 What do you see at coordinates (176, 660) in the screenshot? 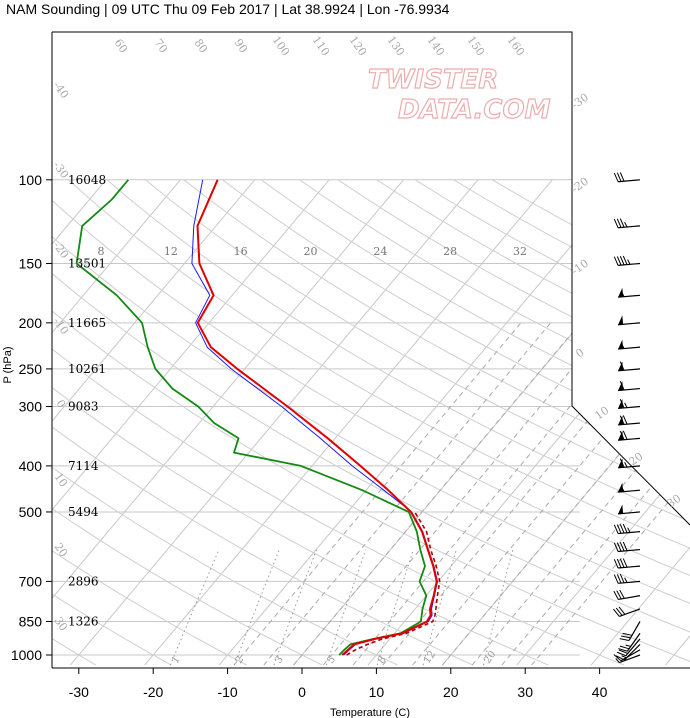
I see `mixing-ratio-label: 1` at bounding box center [176, 660].